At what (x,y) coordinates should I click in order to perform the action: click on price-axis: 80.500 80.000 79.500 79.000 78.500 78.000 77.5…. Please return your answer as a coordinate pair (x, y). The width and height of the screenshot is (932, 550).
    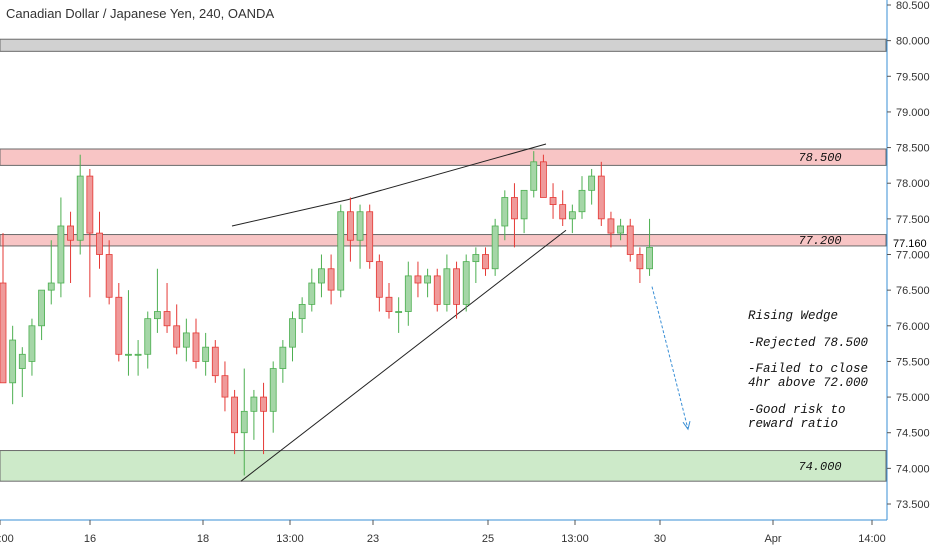
    Looking at the image, I should click on (909, 275).